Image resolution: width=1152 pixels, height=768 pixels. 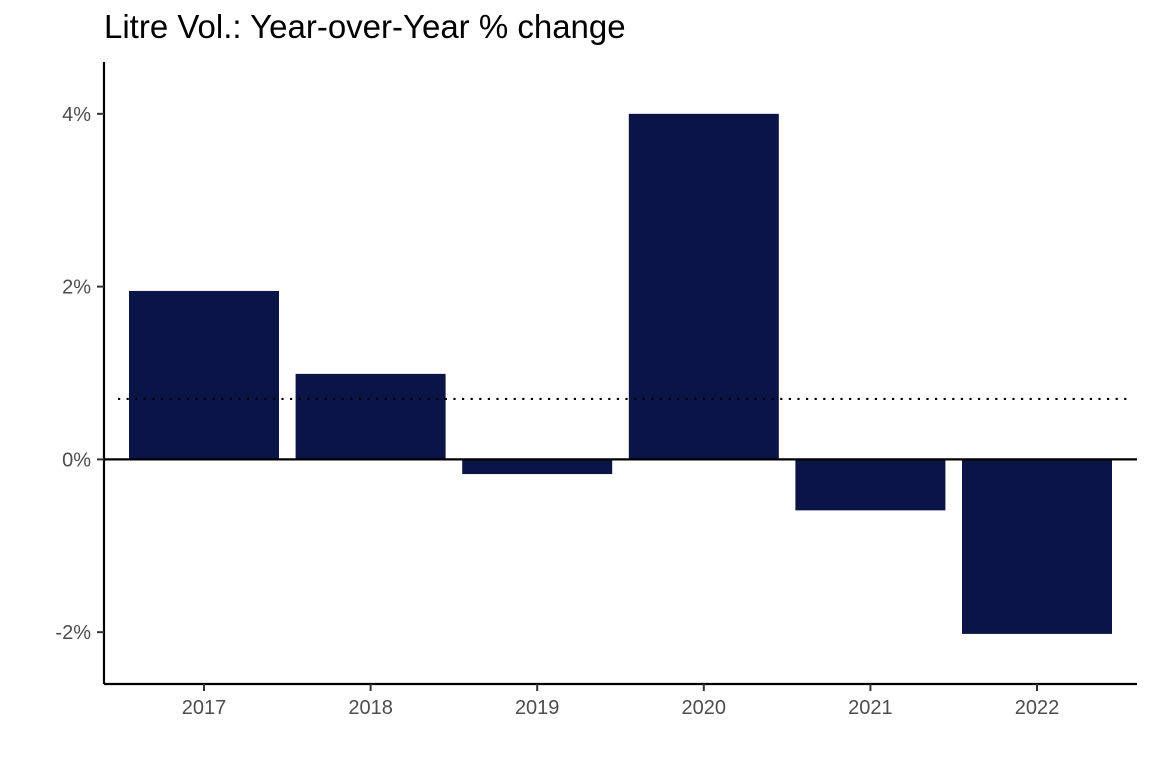 What do you see at coordinates (73, 633) in the screenshot?
I see `y-tick-label: -2%` at bounding box center [73, 633].